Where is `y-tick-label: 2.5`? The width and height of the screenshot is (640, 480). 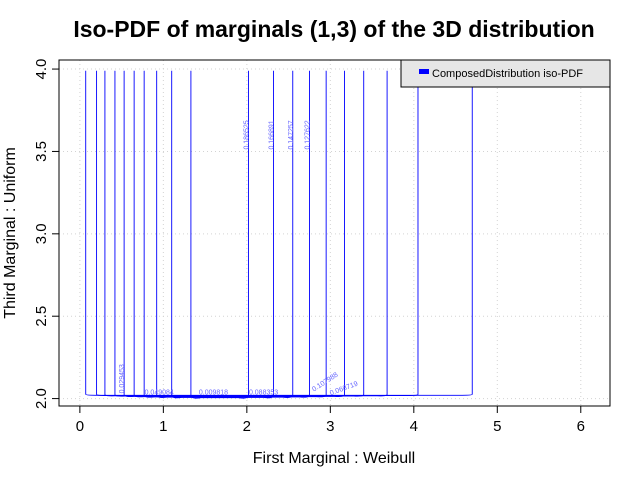
y-tick-label: 2.5 is located at coordinates (41, 316).